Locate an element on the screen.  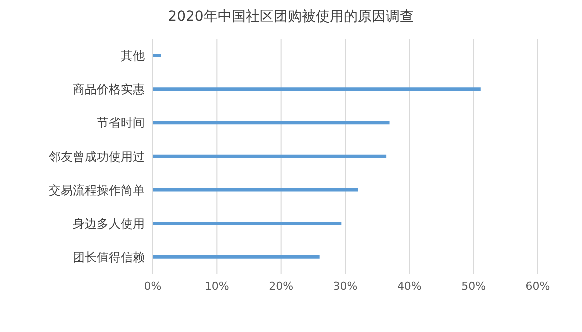
y-tick-label: 交易流程操作简单 is located at coordinates (97, 190).